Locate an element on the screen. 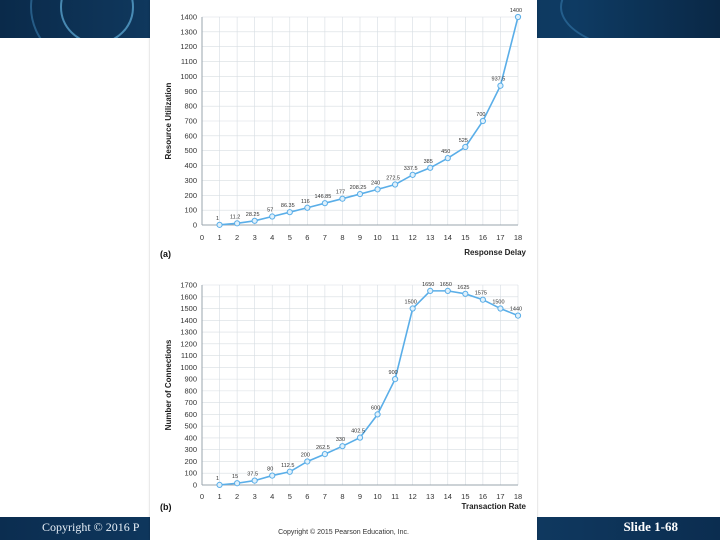 This screenshot has width=720, height=540. chart-1-data-label: 525 is located at coordinates (463, 141).